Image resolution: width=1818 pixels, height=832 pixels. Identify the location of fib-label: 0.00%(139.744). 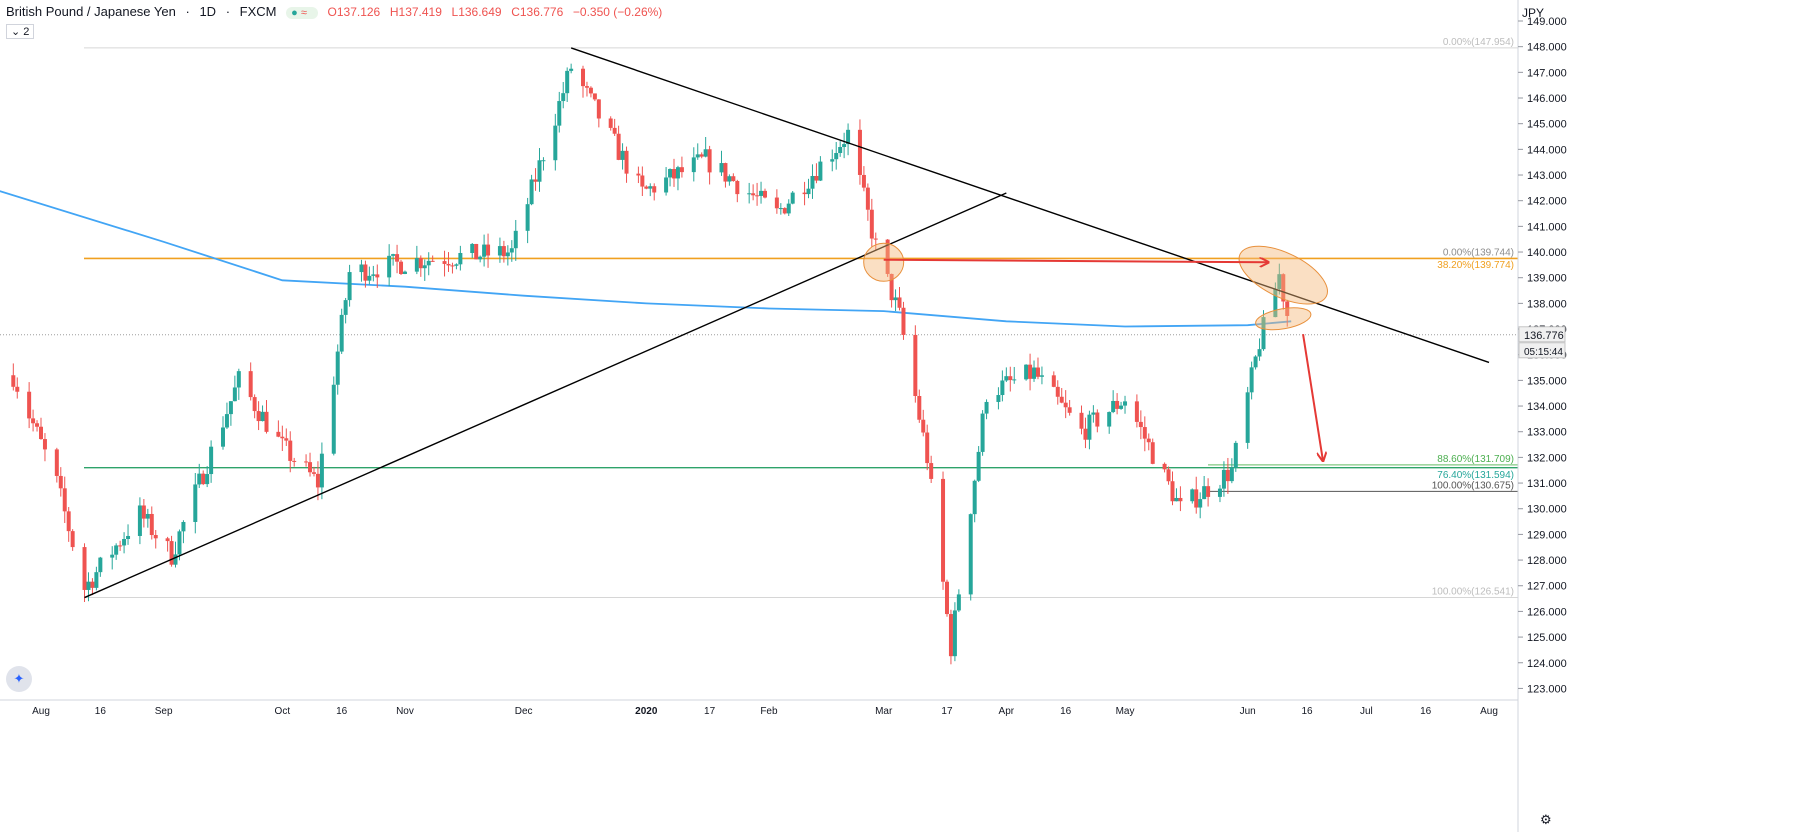
(1478, 253).